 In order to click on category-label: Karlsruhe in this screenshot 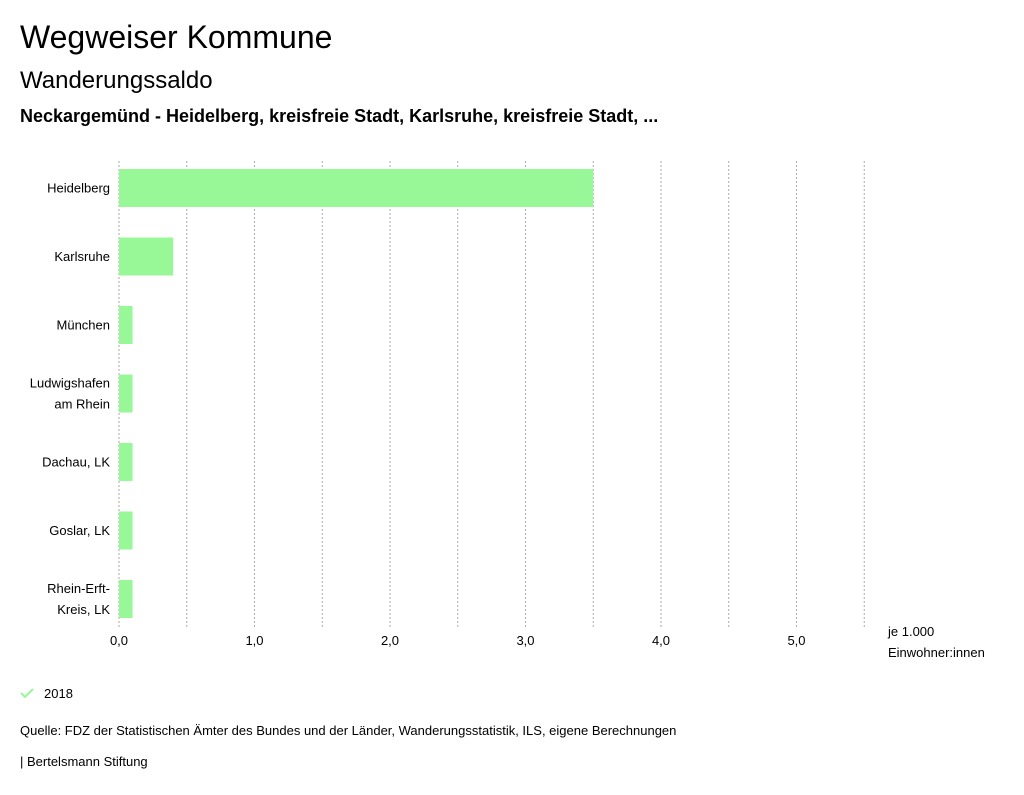, I will do `click(82, 256)`.